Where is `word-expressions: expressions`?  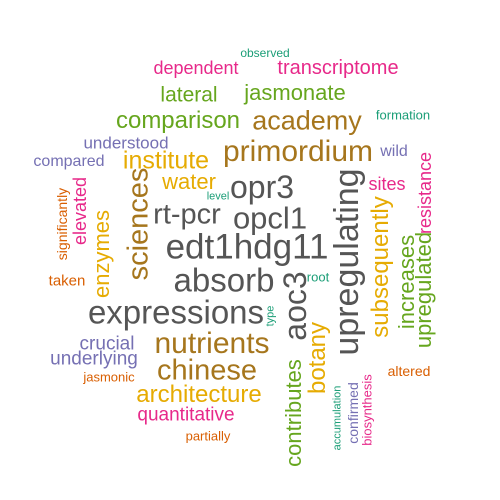
word-expressions: expressions is located at coordinates (176, 312).